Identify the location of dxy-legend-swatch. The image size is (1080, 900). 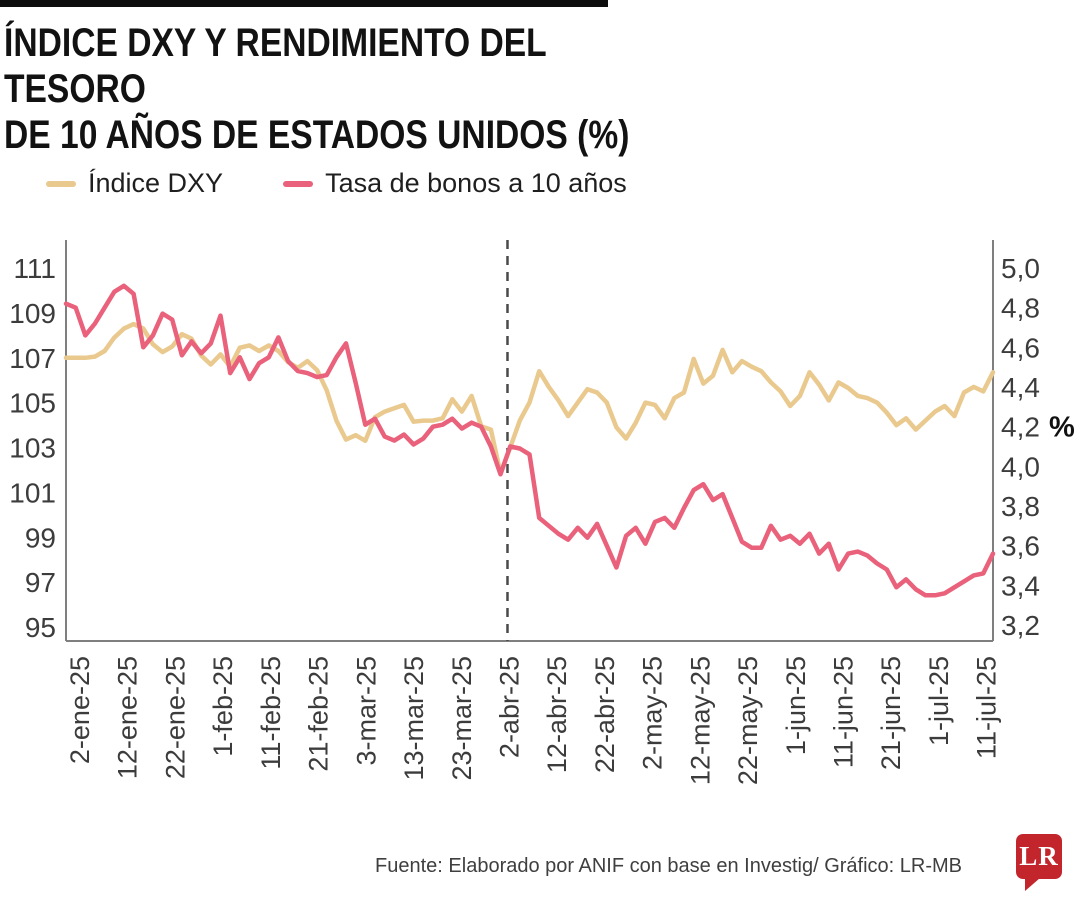
(61, 183).